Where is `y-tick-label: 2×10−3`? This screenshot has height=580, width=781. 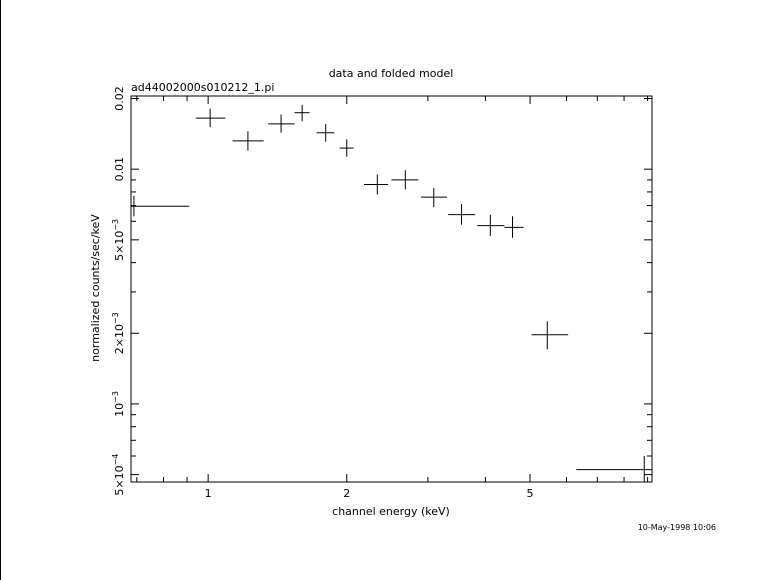
y-tick-label: 2×10−3 is located at coordinates (118, 333).